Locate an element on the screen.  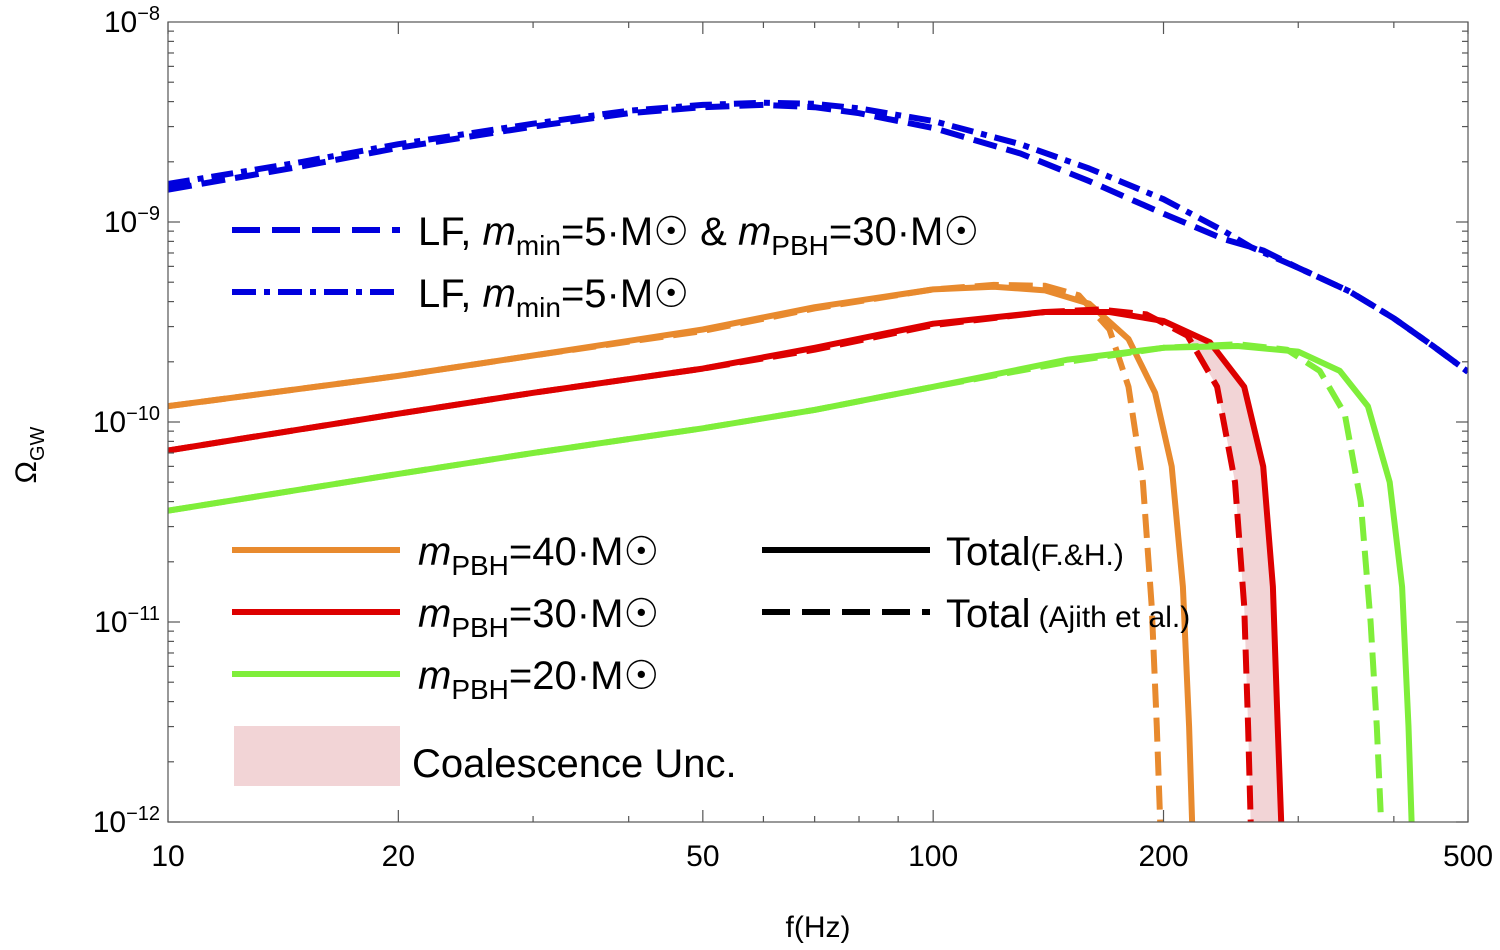
x-tick-label: 20 is located at coordinates (398, 856).